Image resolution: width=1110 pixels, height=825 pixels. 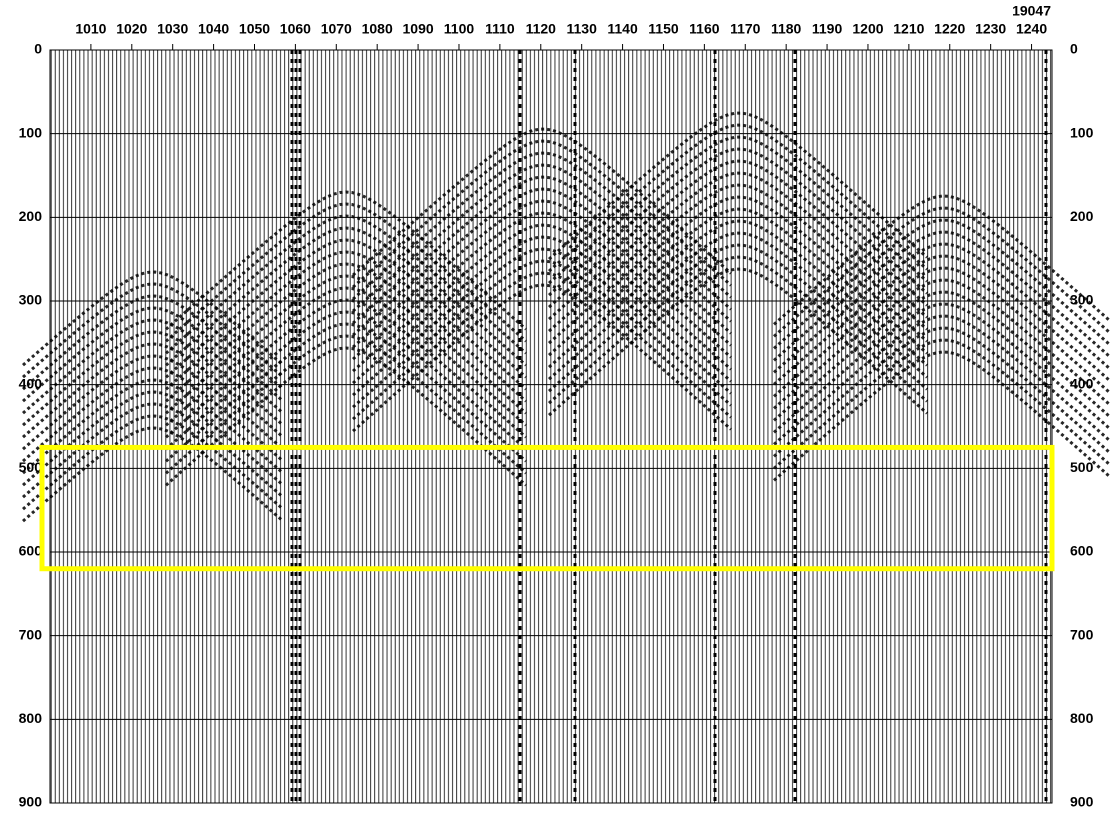 I want to click on x-tick-label: 1130, so click(x=581, y=29).